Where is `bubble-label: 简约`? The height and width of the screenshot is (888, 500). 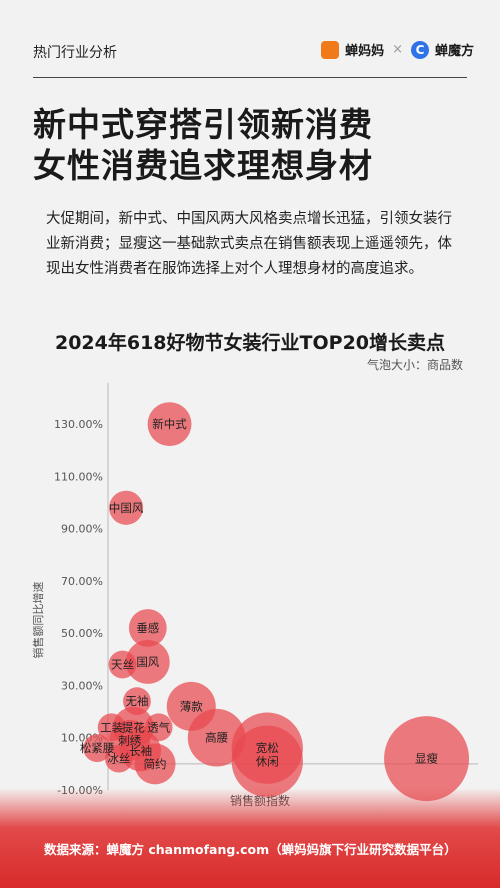
bubble-label: 简约 is located at coordinates (155, 764).